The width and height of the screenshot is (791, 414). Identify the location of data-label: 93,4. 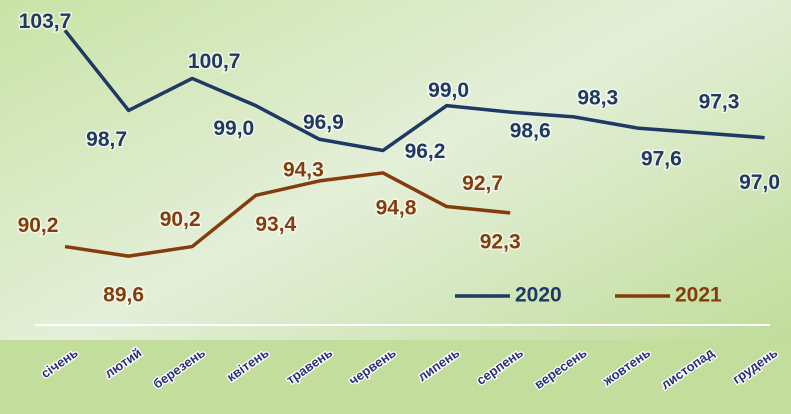
(275, 224).